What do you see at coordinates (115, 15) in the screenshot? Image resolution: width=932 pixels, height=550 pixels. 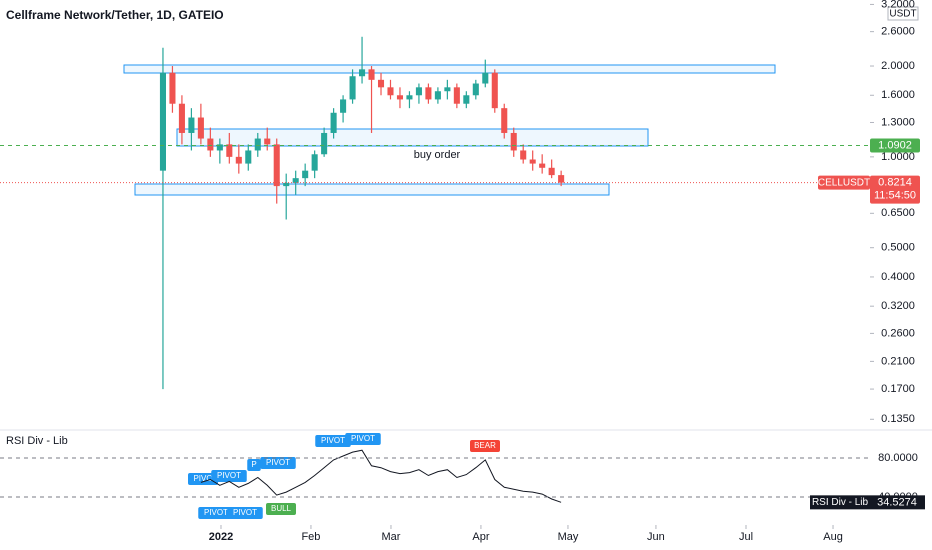 I see `chart-title: Cellframe Network/Tether, 1D, GATEIO` at bounding box center [115, 15].